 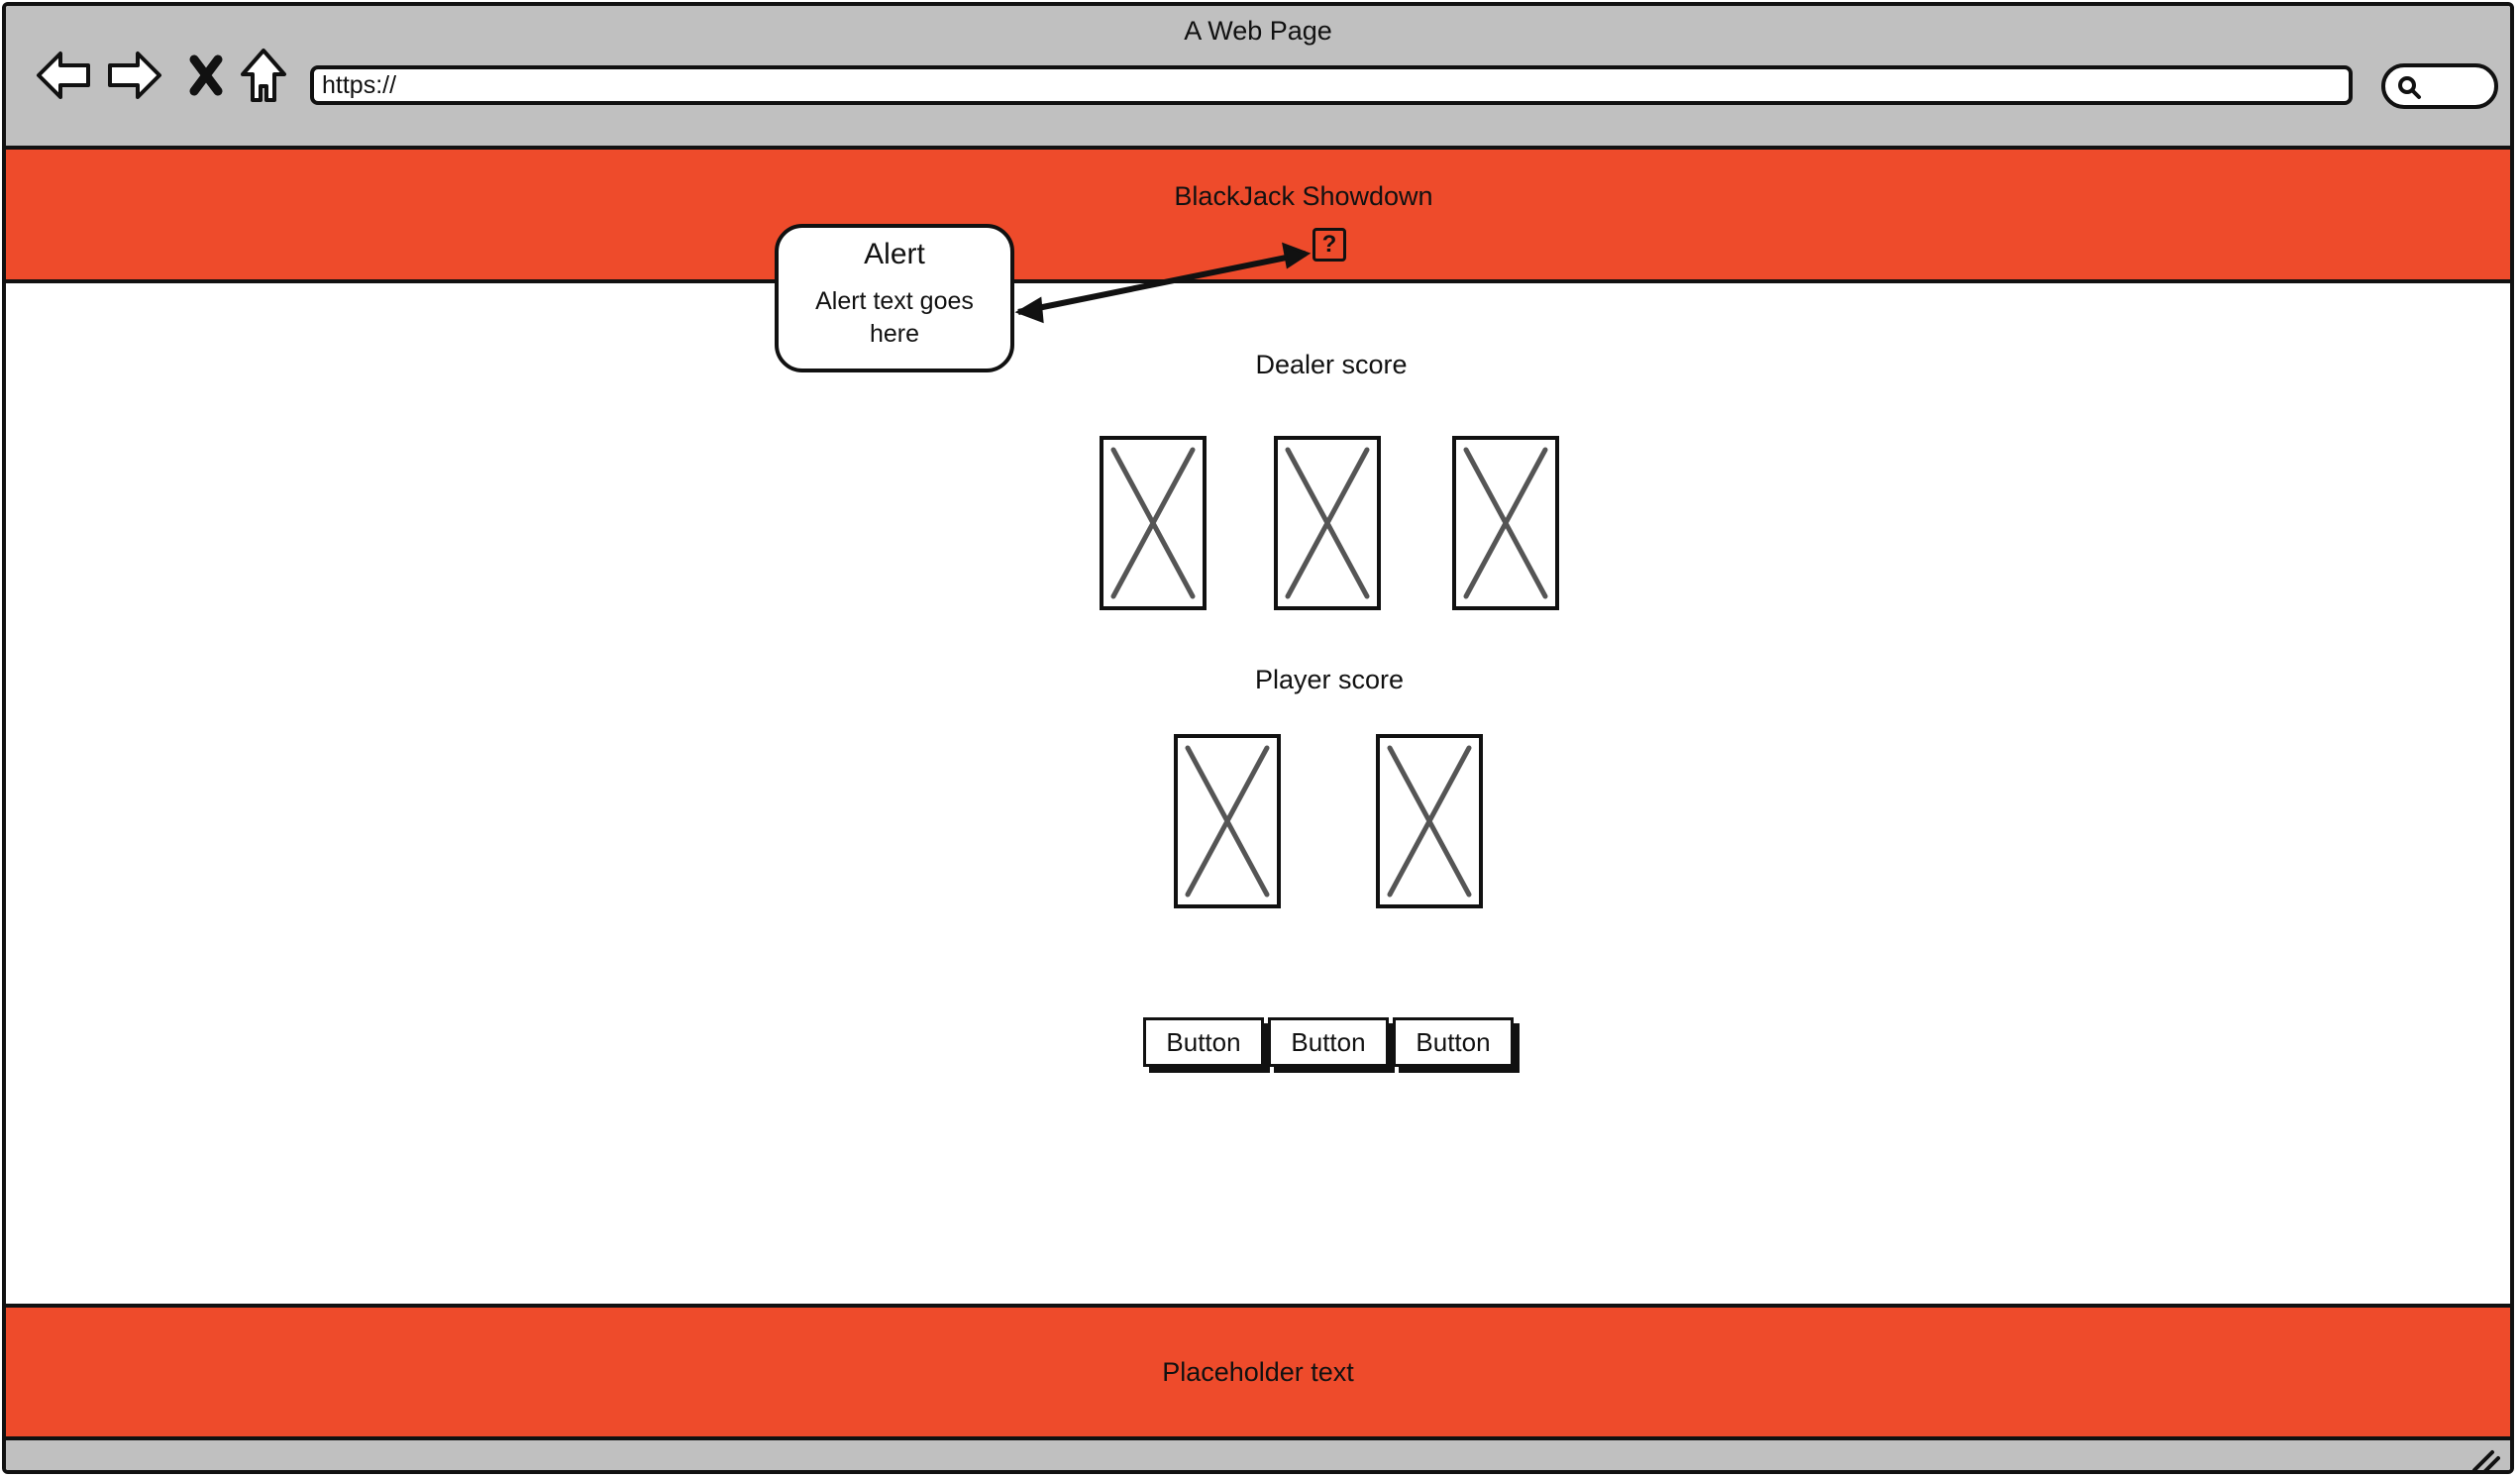 I want to click on search-icon, so click(x=2409, y=87).